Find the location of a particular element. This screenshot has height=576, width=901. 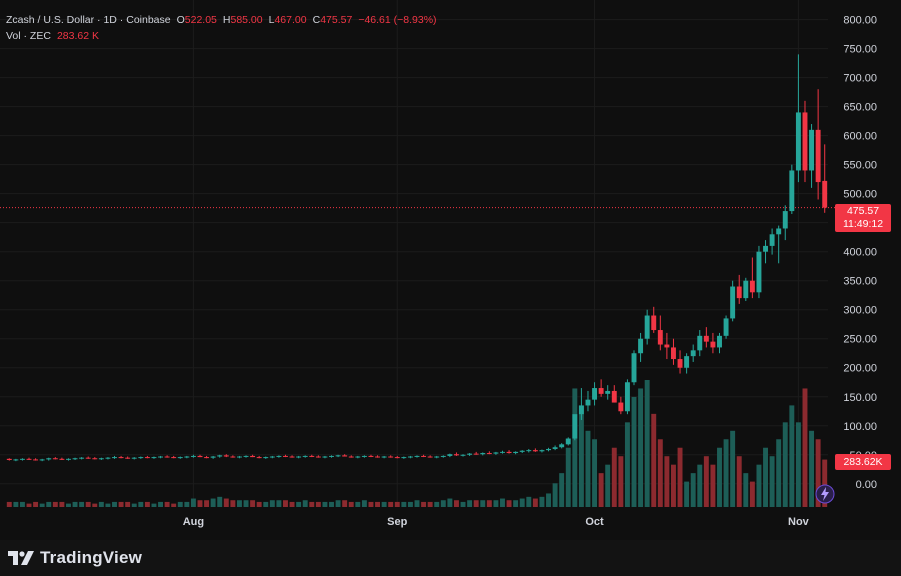

price-tick-label: 350.00 is located at coordinates (860, 282).